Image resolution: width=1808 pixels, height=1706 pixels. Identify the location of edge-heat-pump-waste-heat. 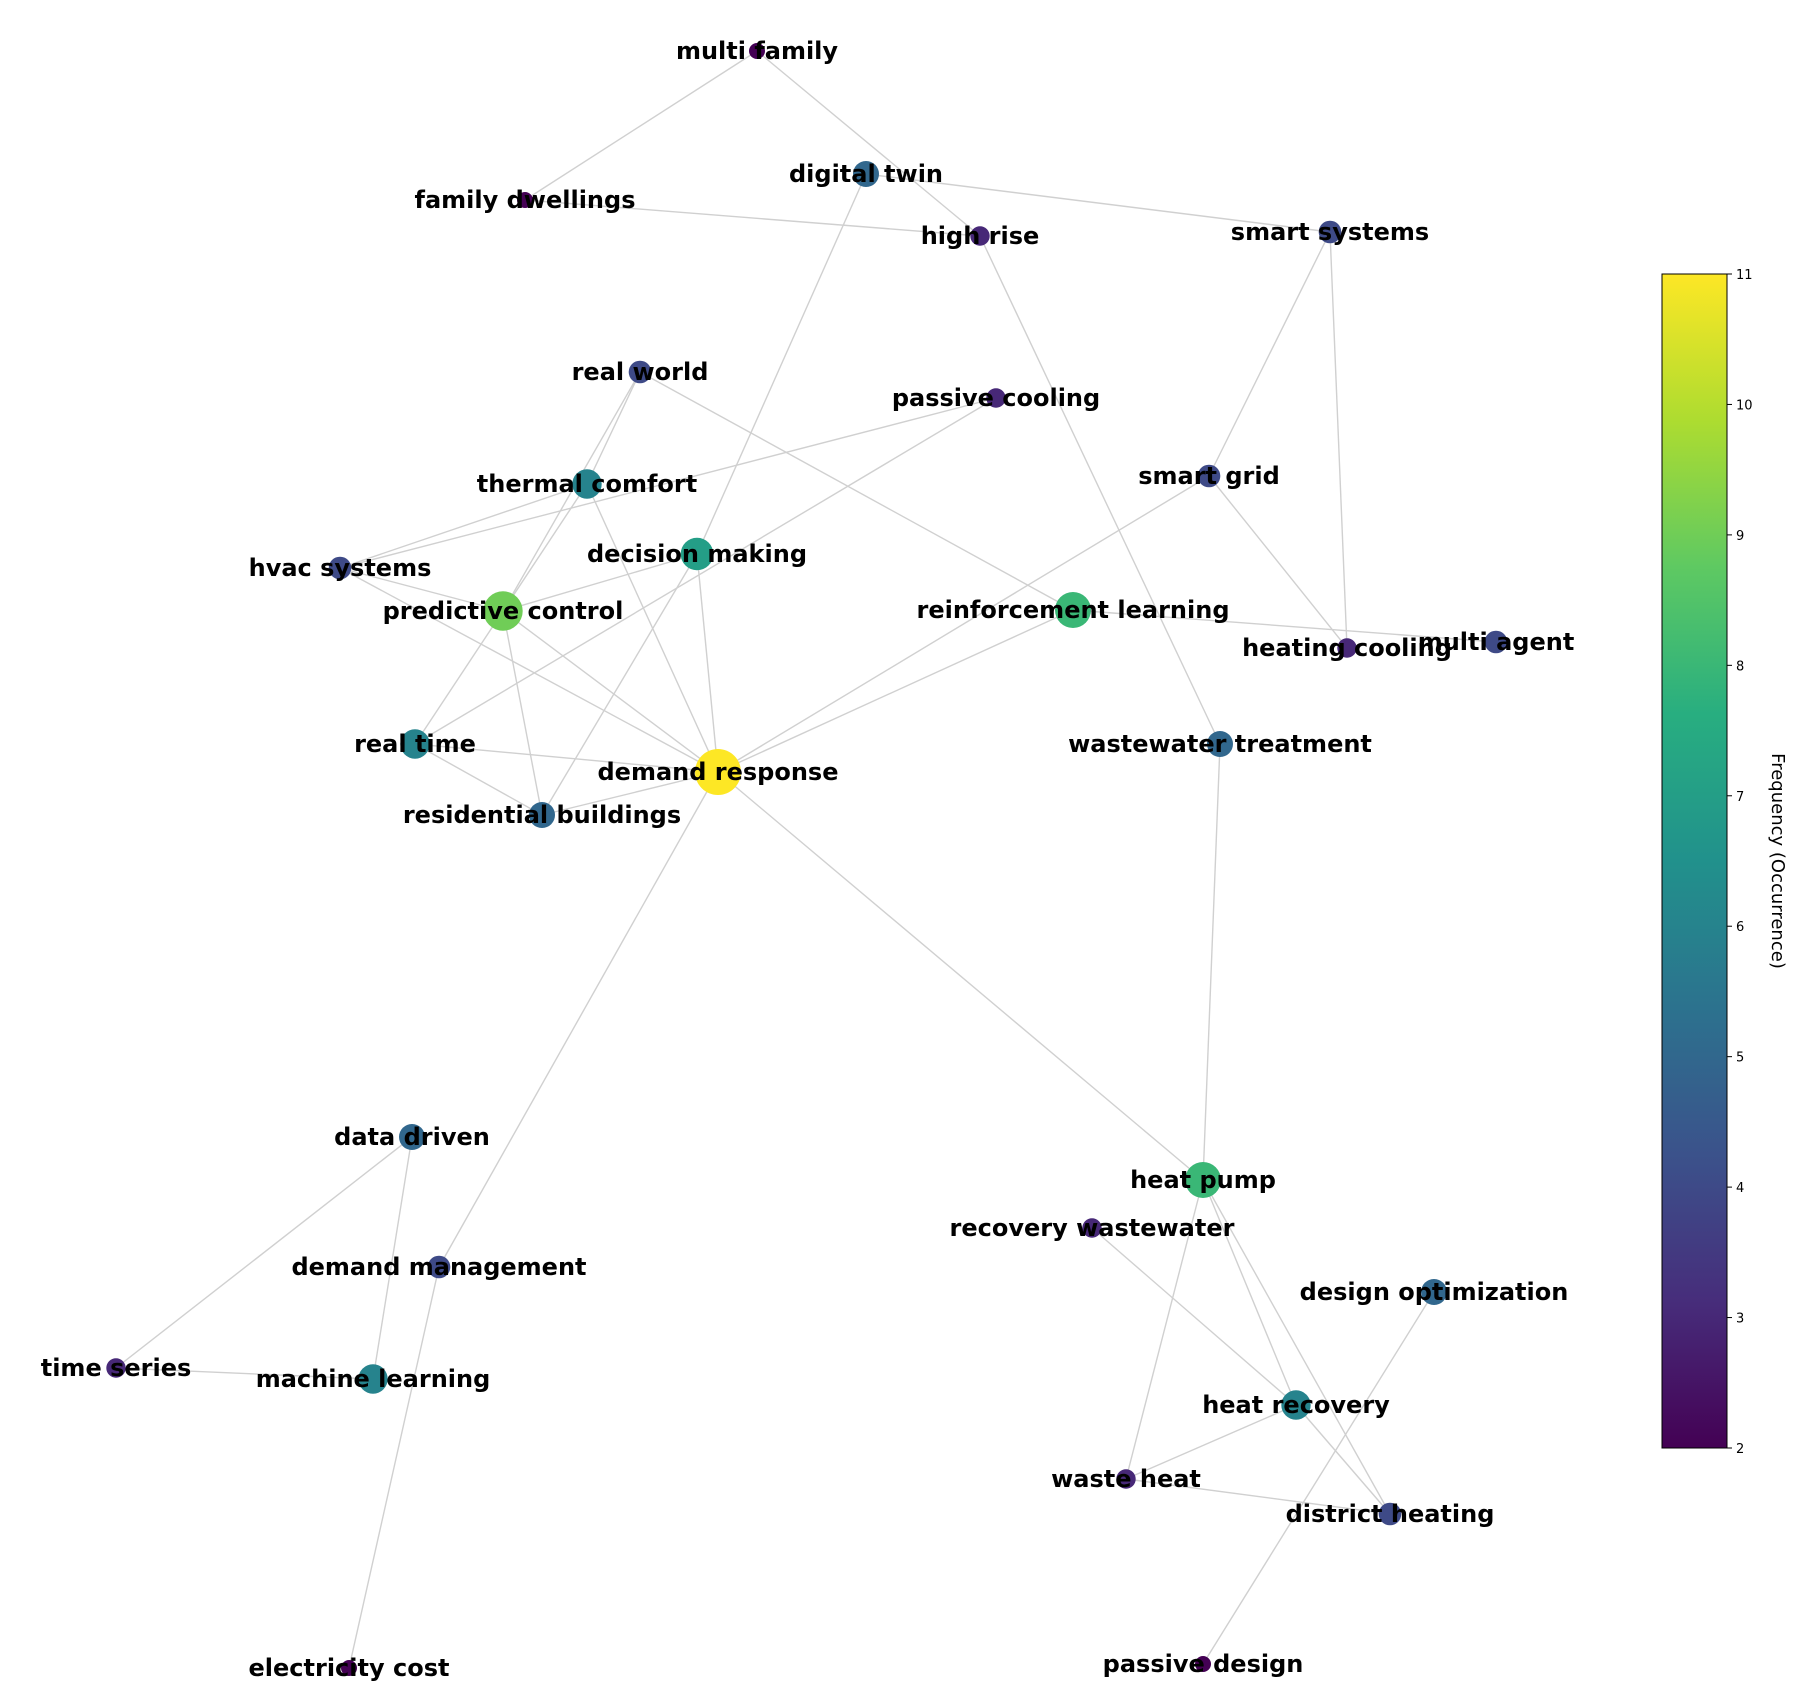
(1164, 1329).